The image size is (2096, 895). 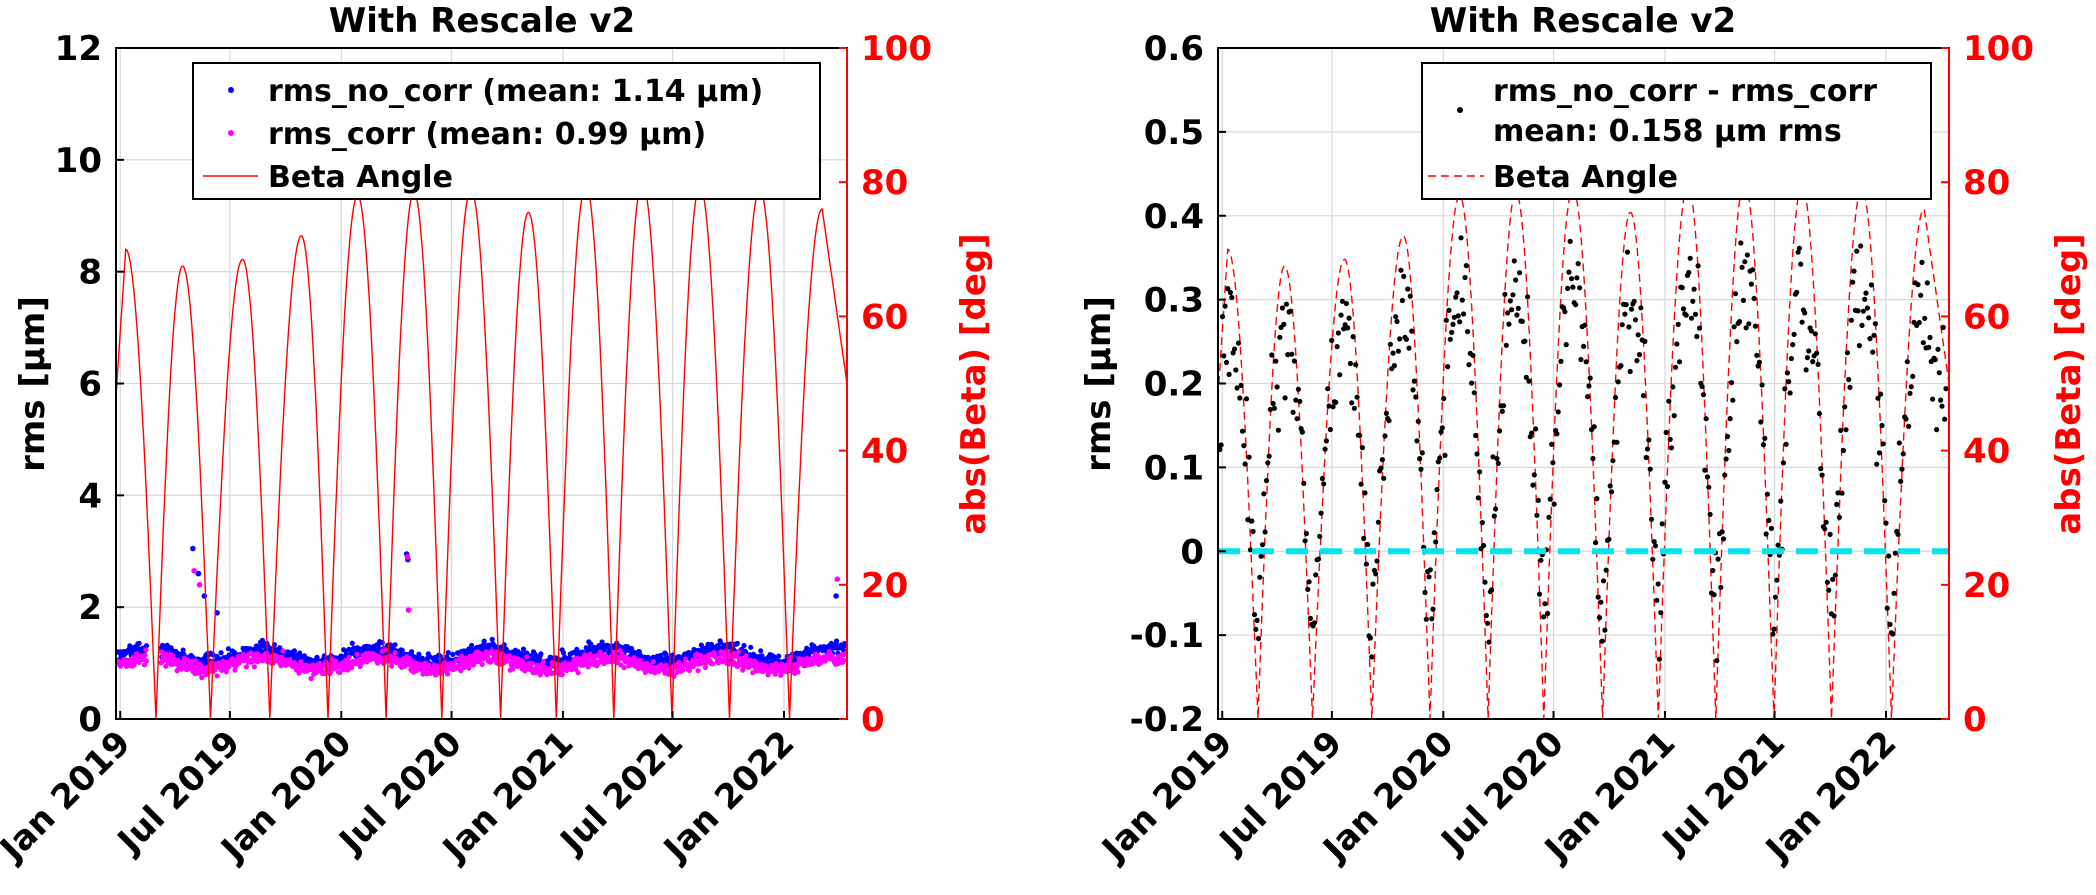 What do you see at coordinates (482, 21) in the screenshot?
I see `chart-left-title: With Rescale v2` at bounding box center [482, 21].